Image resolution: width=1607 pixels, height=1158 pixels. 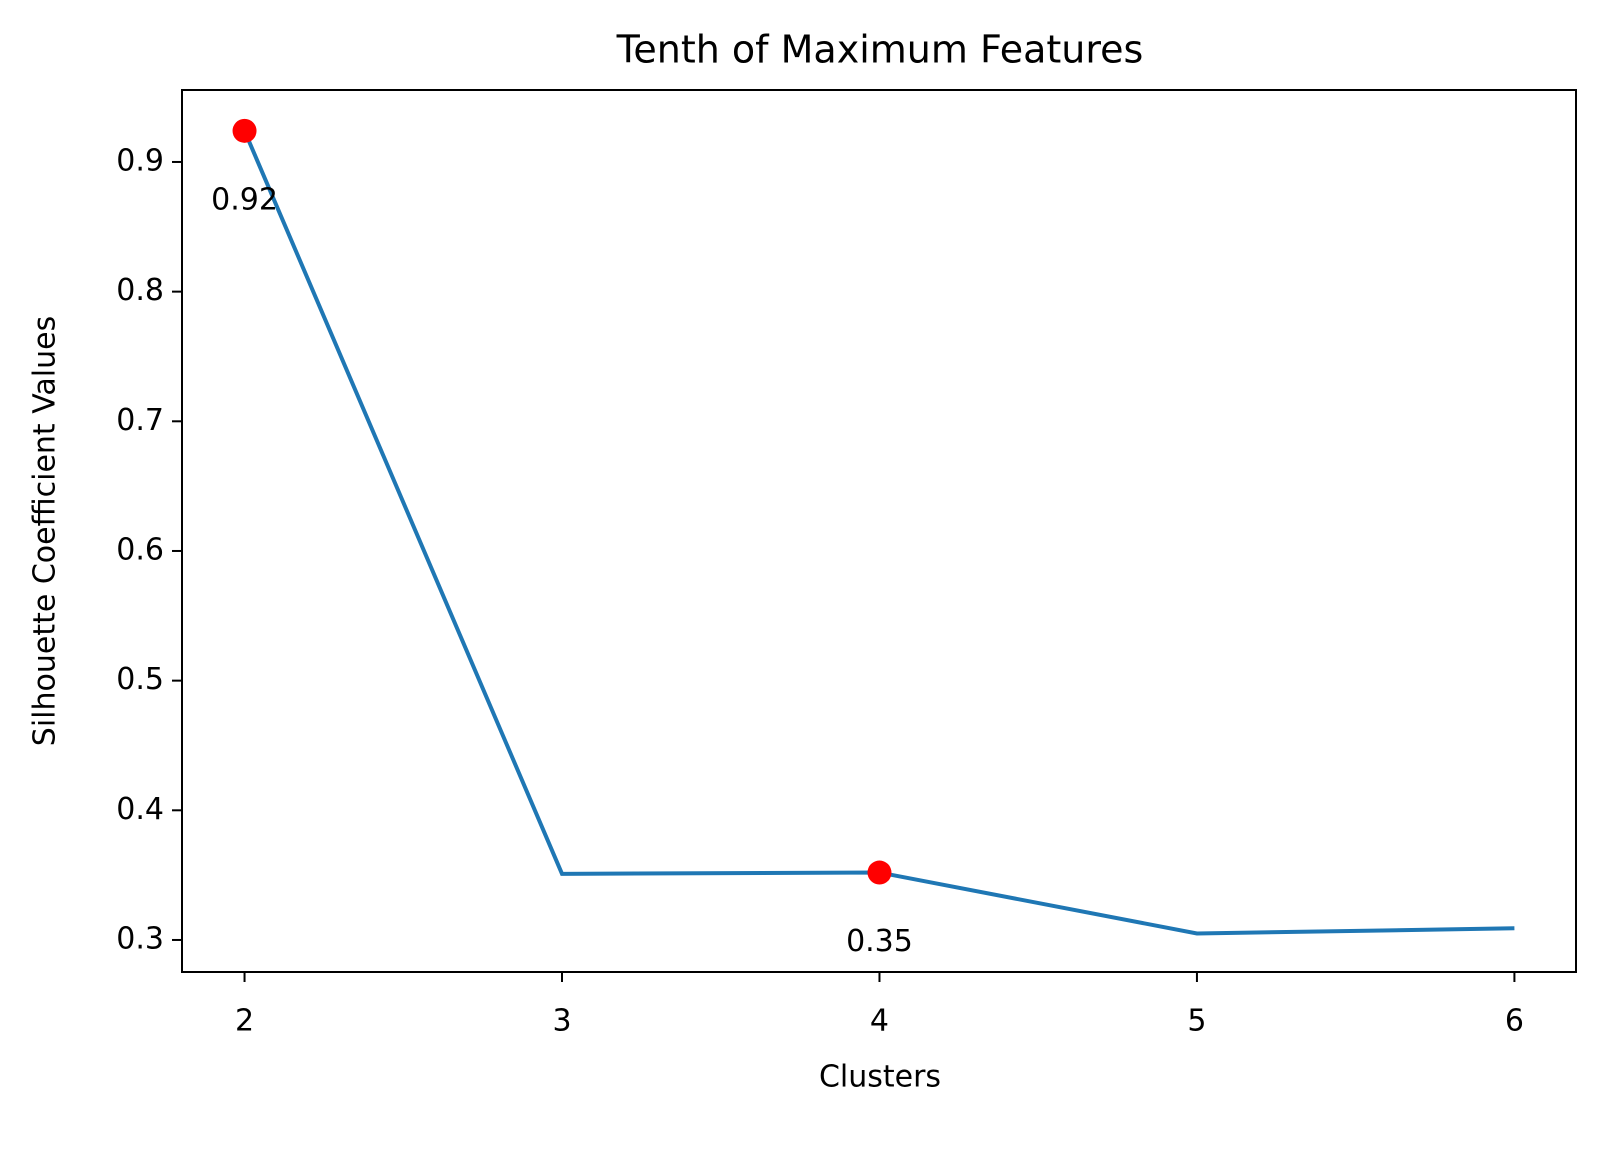 I want to click on y-tick-label: 0.9, so click(x=140, y=160).